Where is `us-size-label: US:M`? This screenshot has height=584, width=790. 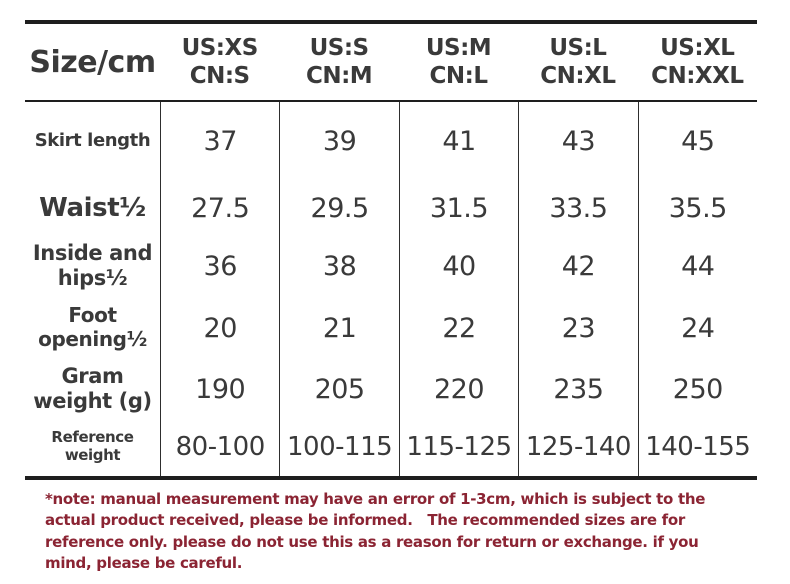 us-size-label: US:M is located at coordinates (458, 47).